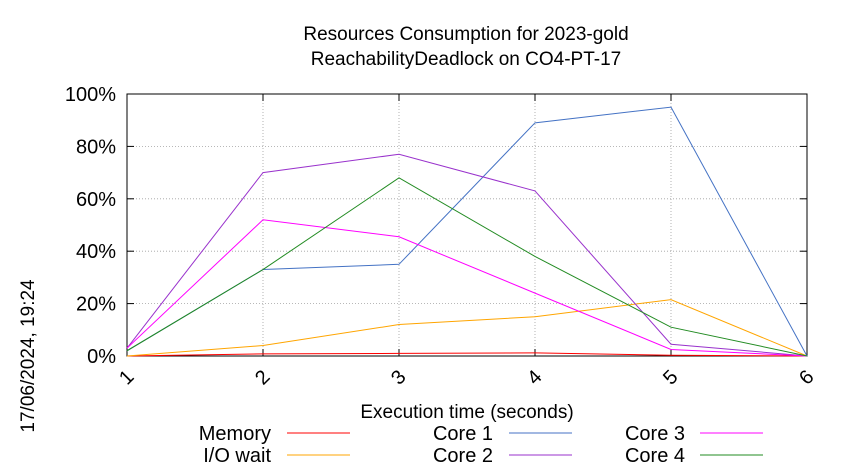  I want to click on chart-subtitle: ReachabilityDeadlock on CO4-PT-17, so click(466, 59).